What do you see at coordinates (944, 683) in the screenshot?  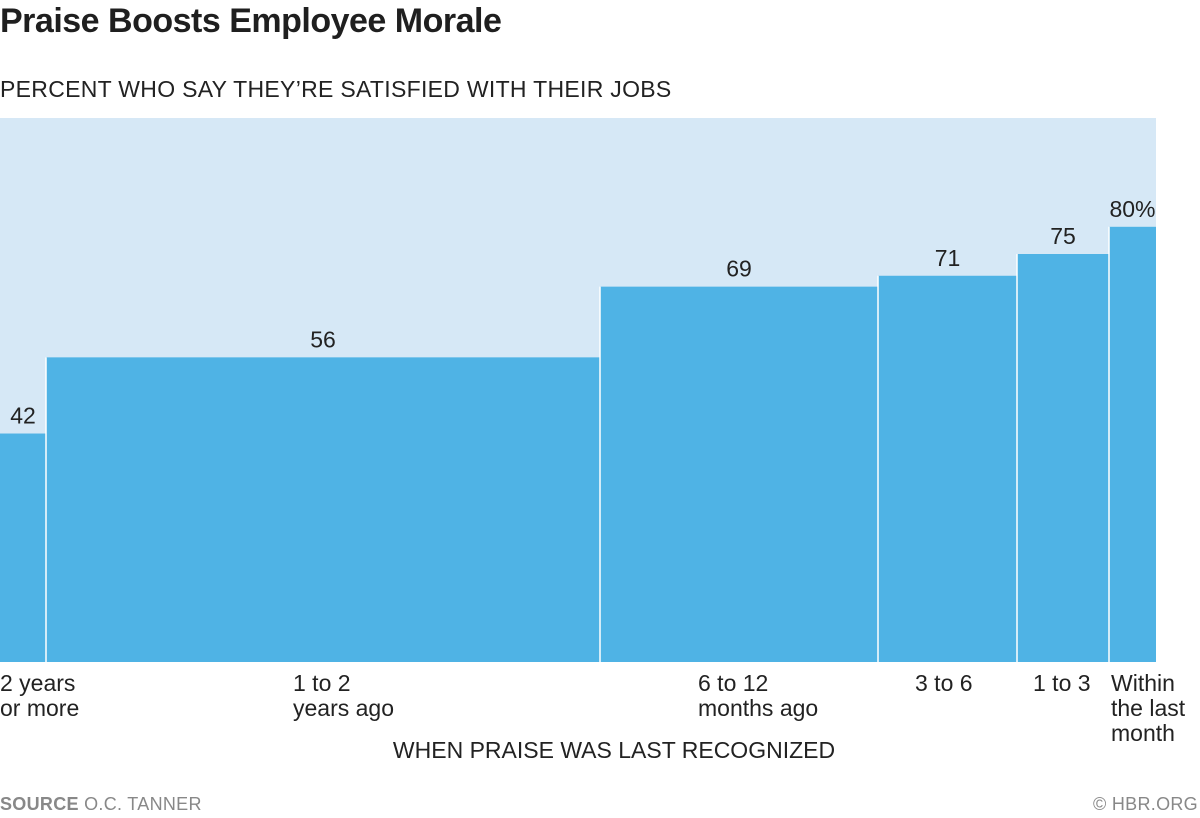 I see `category-label-3-line-0: 3 to 6` at bounding box center [944, 683].